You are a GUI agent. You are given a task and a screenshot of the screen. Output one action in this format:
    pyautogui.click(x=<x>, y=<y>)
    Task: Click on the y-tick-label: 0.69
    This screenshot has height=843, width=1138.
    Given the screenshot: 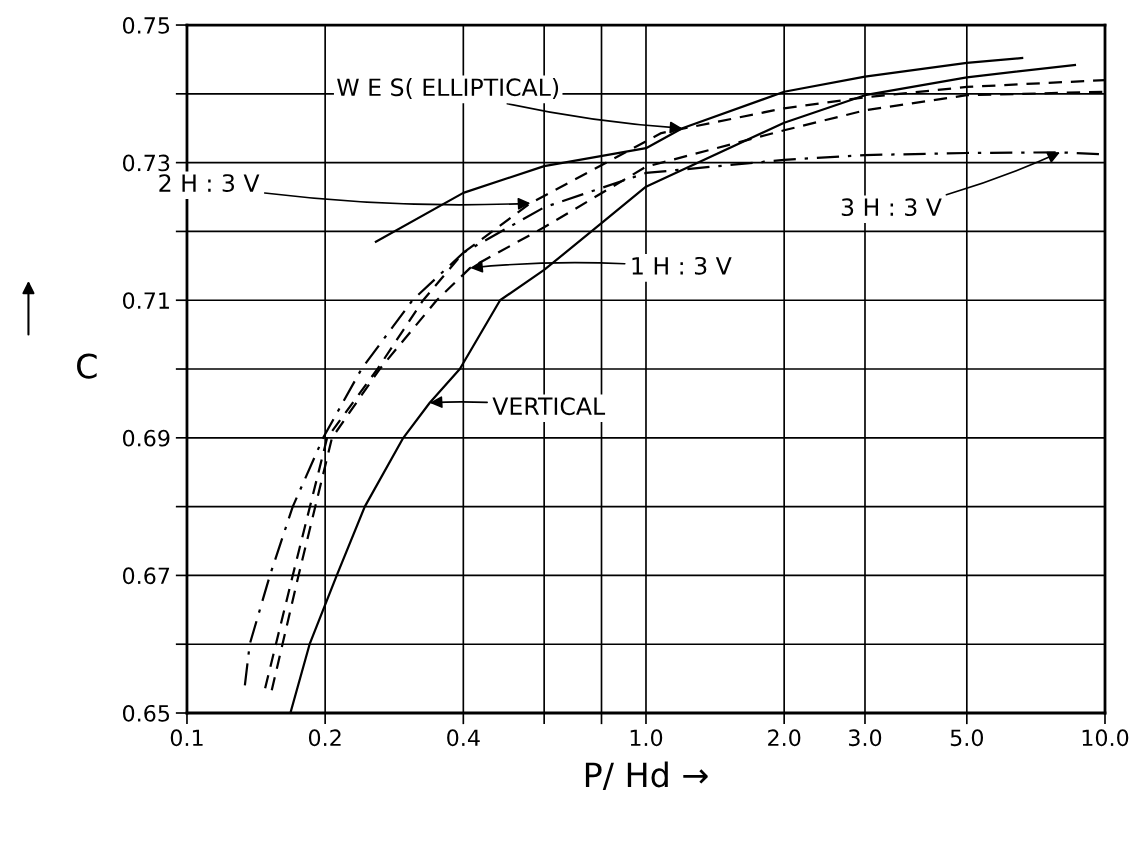 What is the action you would take?
    pyautogui.click(x=146, y=438)
    